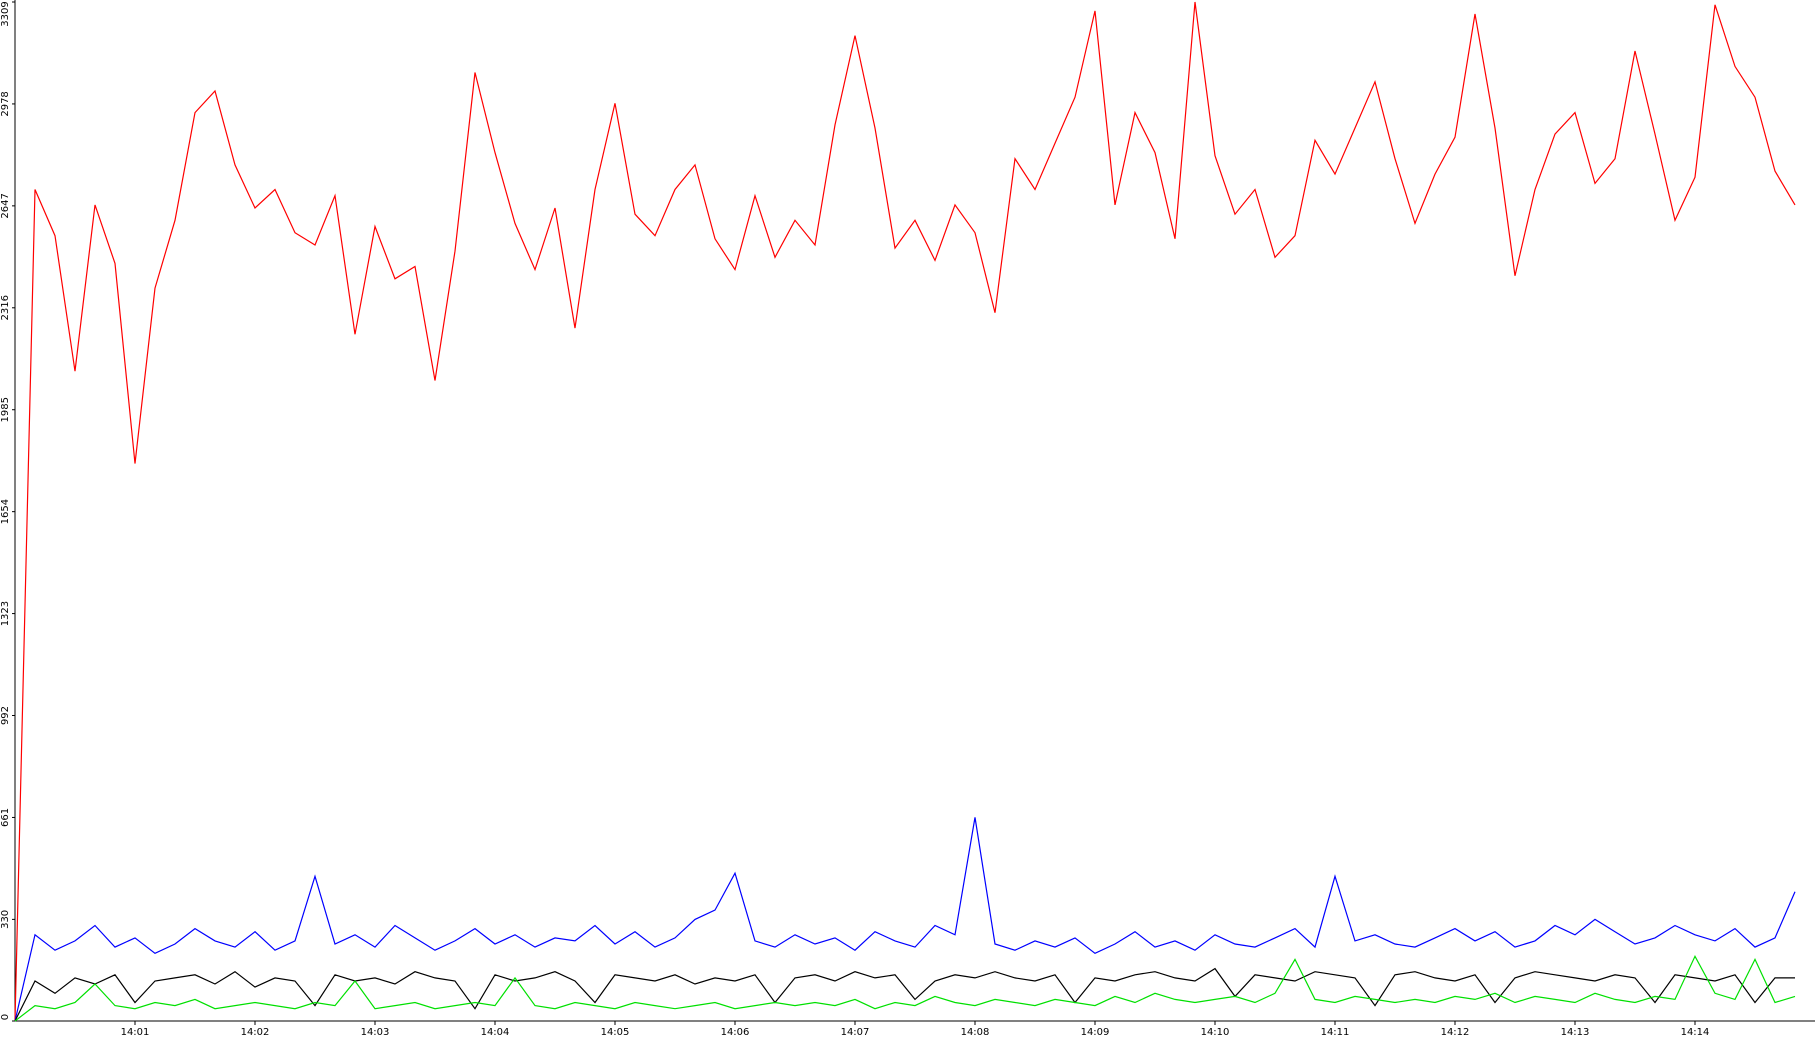 This screenshot has height=1043, width=1815. I want to click on y-tick-label: 2647, so click(5, 205).